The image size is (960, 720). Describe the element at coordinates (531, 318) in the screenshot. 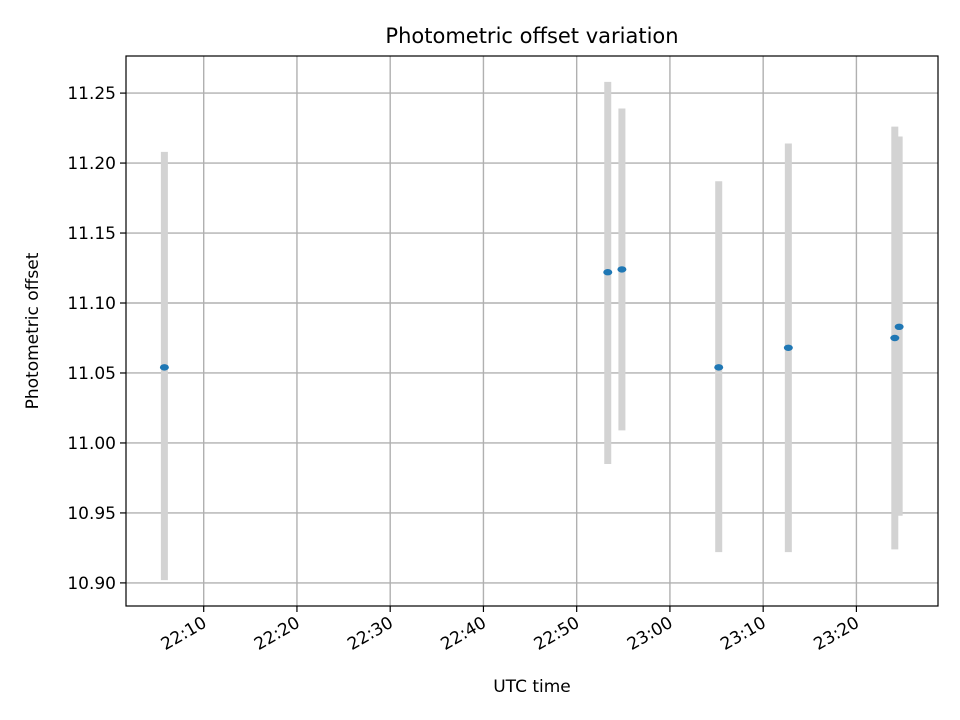

I see `data-points` at that location.